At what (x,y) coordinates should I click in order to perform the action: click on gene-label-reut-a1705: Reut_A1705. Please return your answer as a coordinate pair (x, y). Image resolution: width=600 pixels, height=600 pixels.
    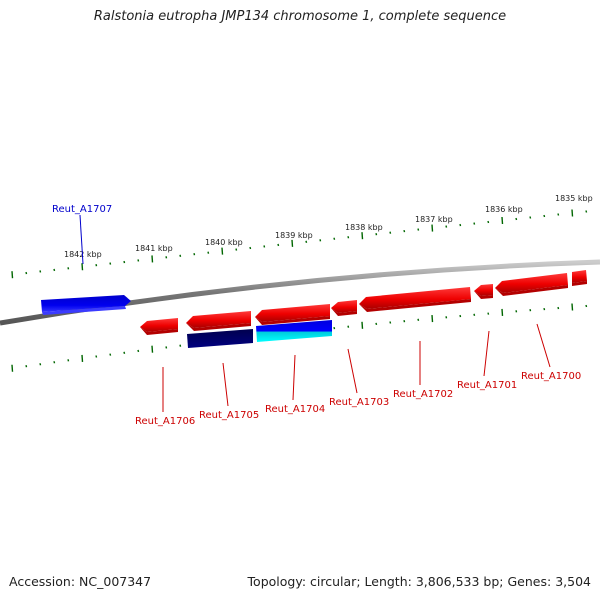
    Looking at the image, I should click on (229, 415).